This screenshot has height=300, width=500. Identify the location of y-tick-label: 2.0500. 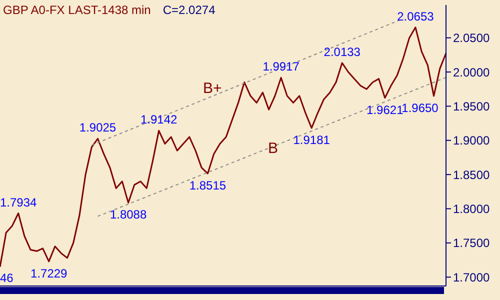
(471, 38).